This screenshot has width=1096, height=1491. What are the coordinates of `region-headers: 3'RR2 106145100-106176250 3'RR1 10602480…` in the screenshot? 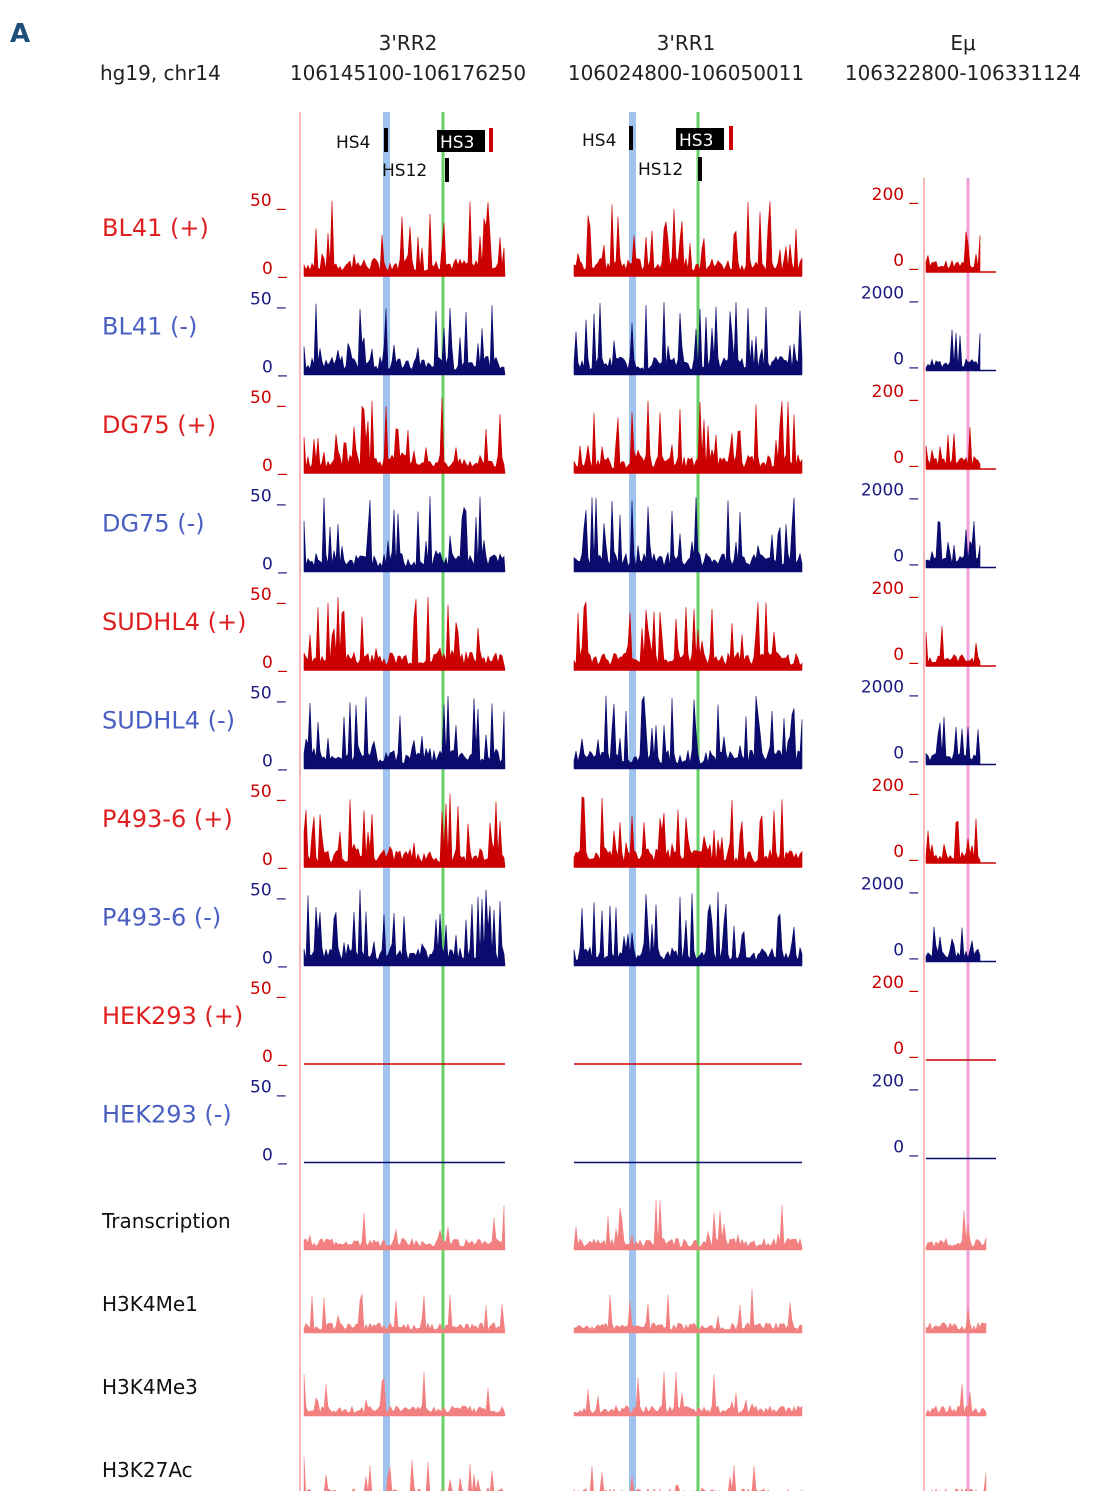 It's located at (685, 58).